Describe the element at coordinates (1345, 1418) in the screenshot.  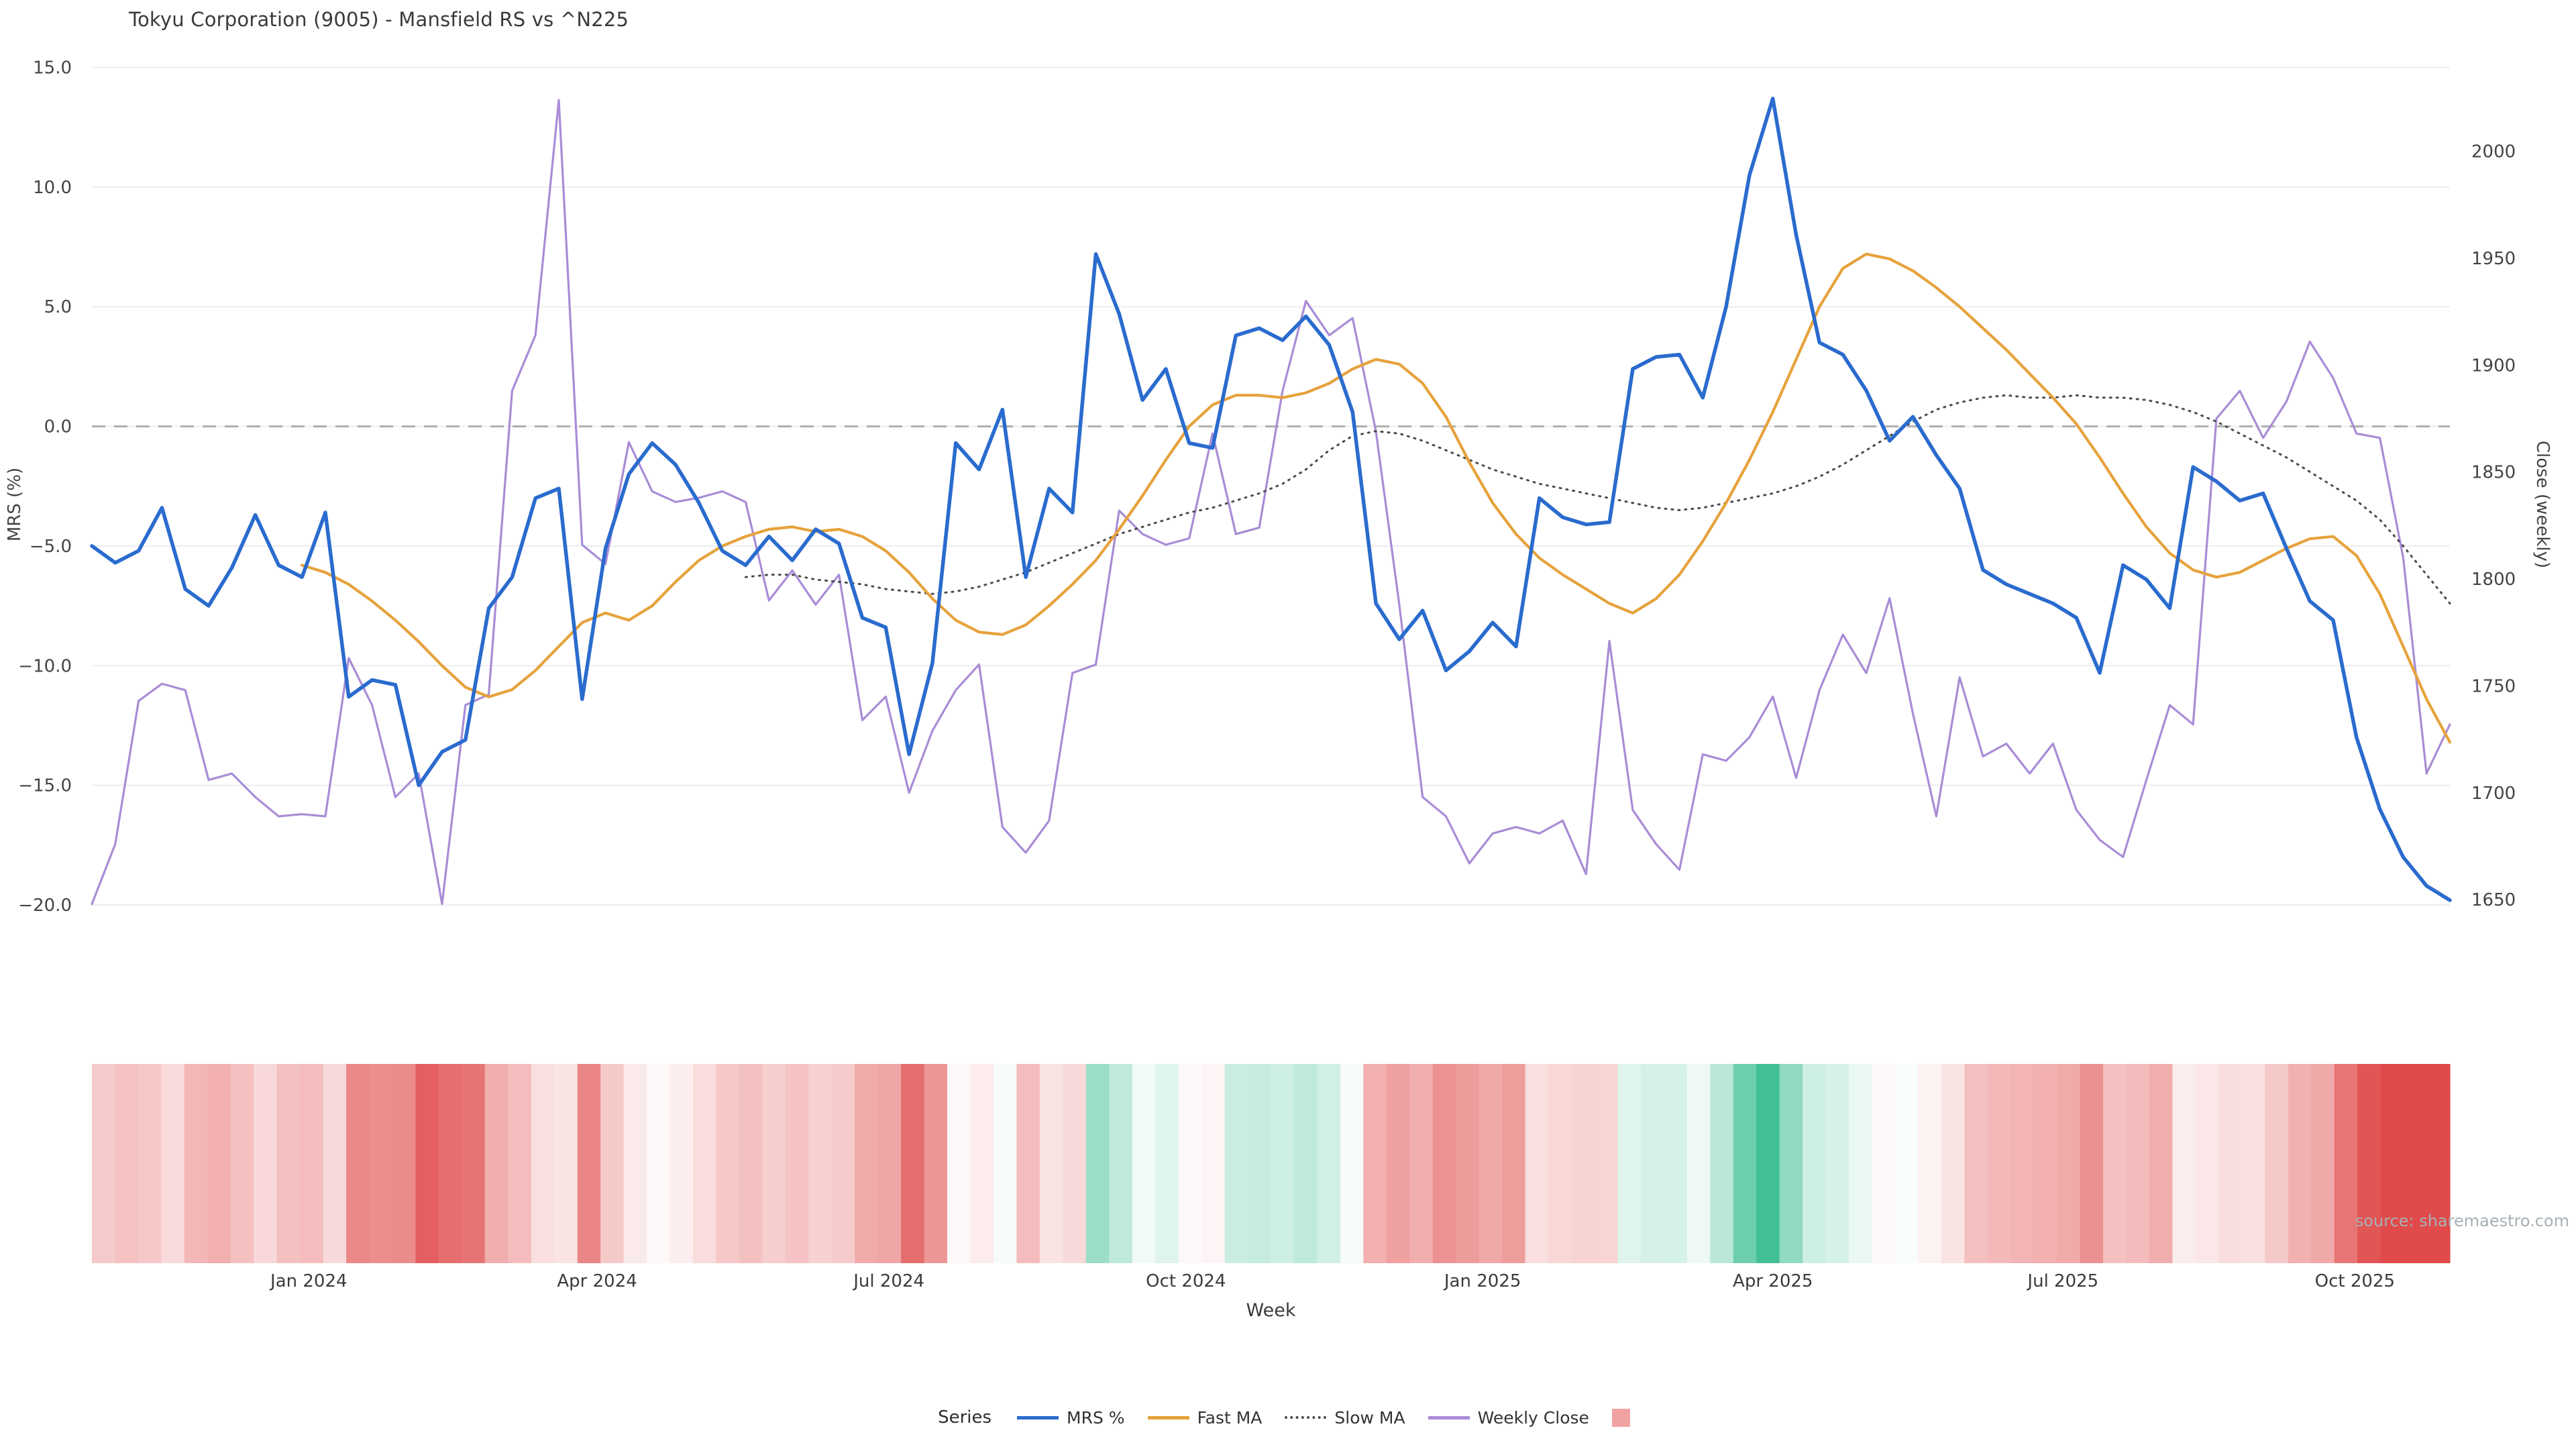
I see `legend-item-slow-ma: Slow MA` at that location.